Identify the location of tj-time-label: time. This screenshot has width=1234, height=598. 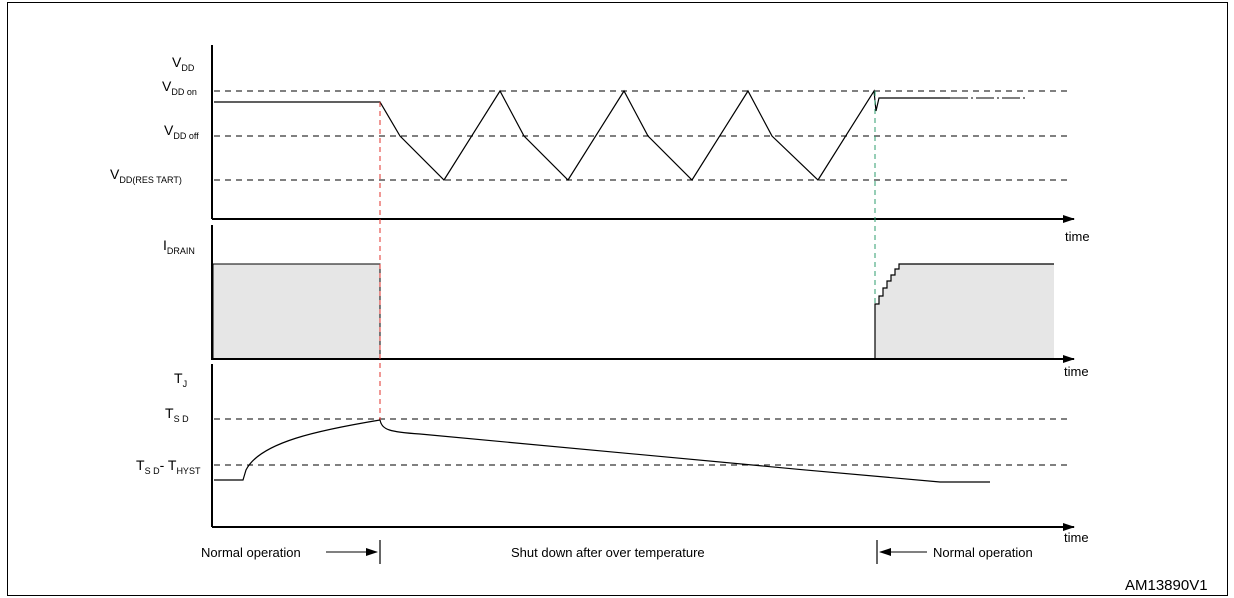
(1076, 537).